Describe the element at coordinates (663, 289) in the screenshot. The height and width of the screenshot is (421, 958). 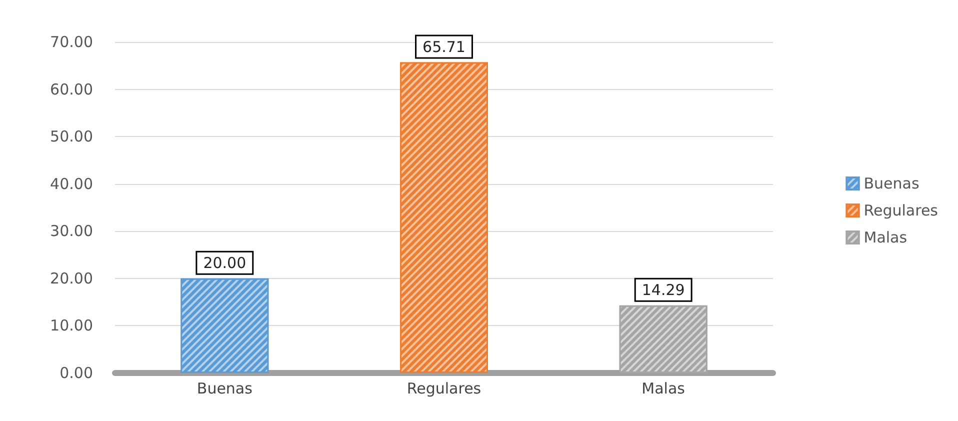
I see `data-label: 14.29` at that location.